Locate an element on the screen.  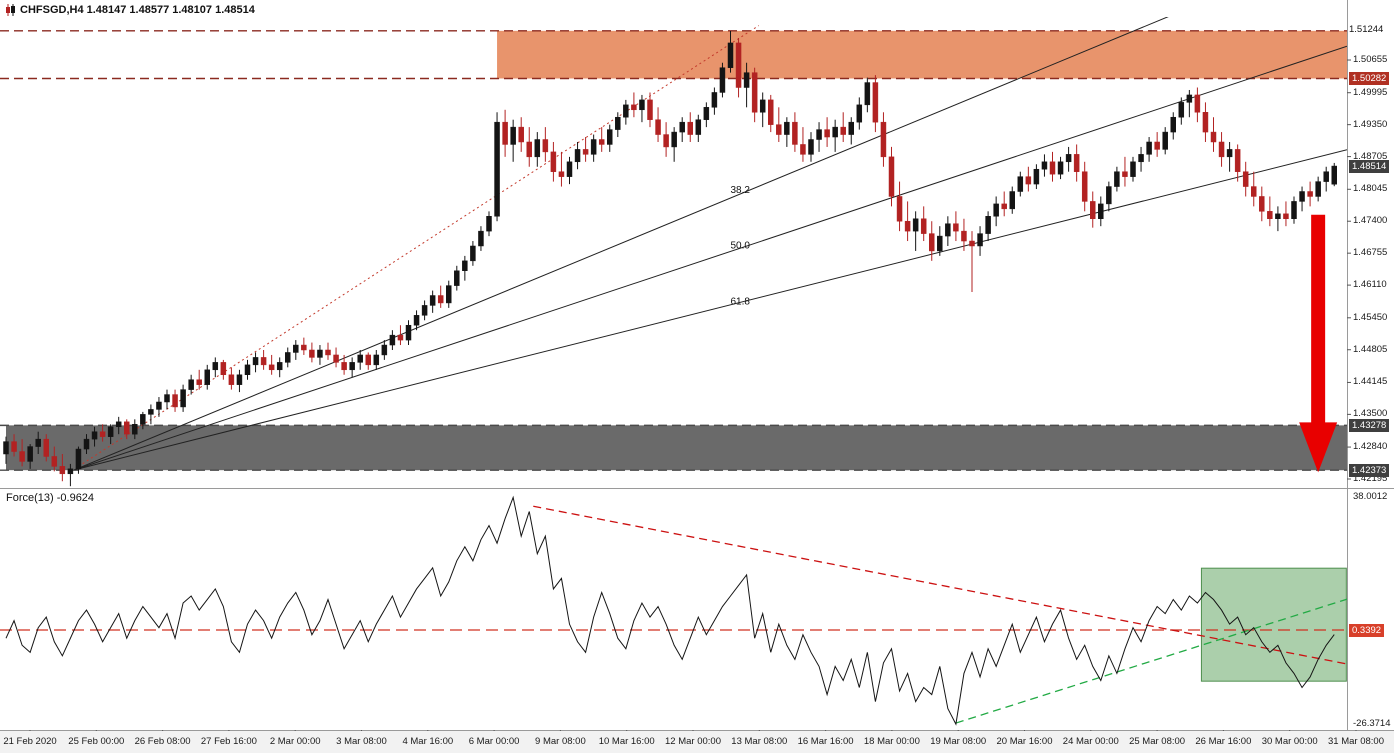
time-axis-strip is located at coordinates (697, 742).